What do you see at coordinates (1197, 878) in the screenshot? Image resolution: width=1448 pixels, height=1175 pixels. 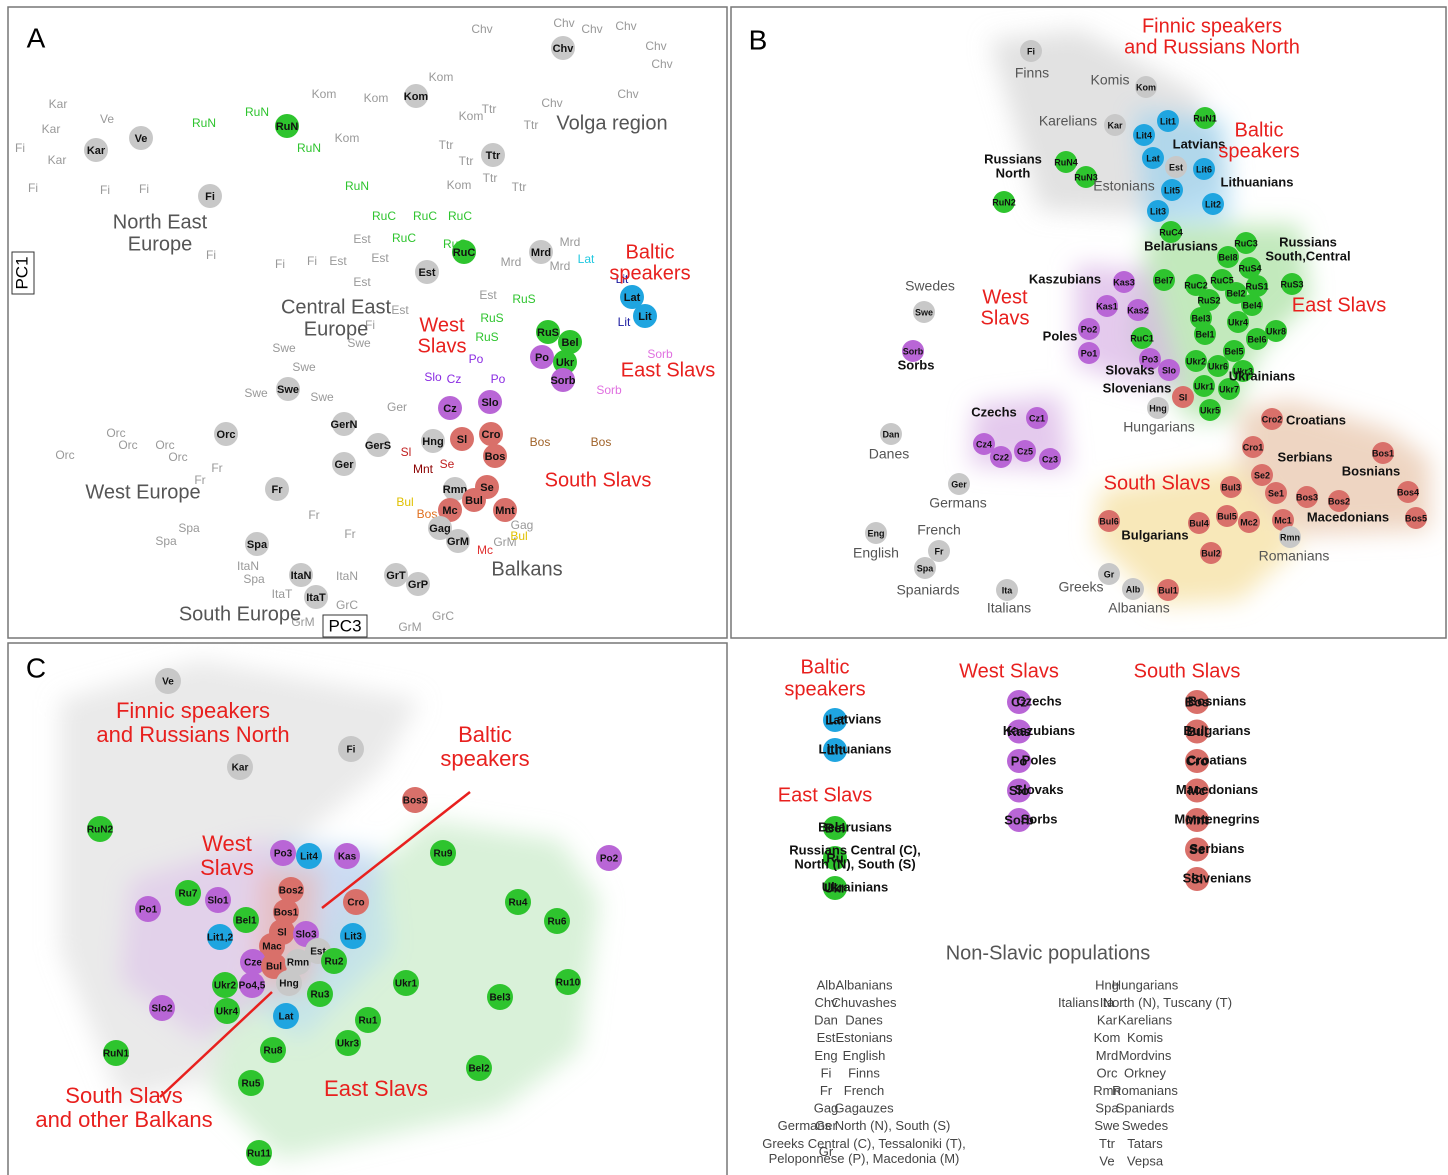 I see `legend-code: Sl` at bounding box center [1197, 878].